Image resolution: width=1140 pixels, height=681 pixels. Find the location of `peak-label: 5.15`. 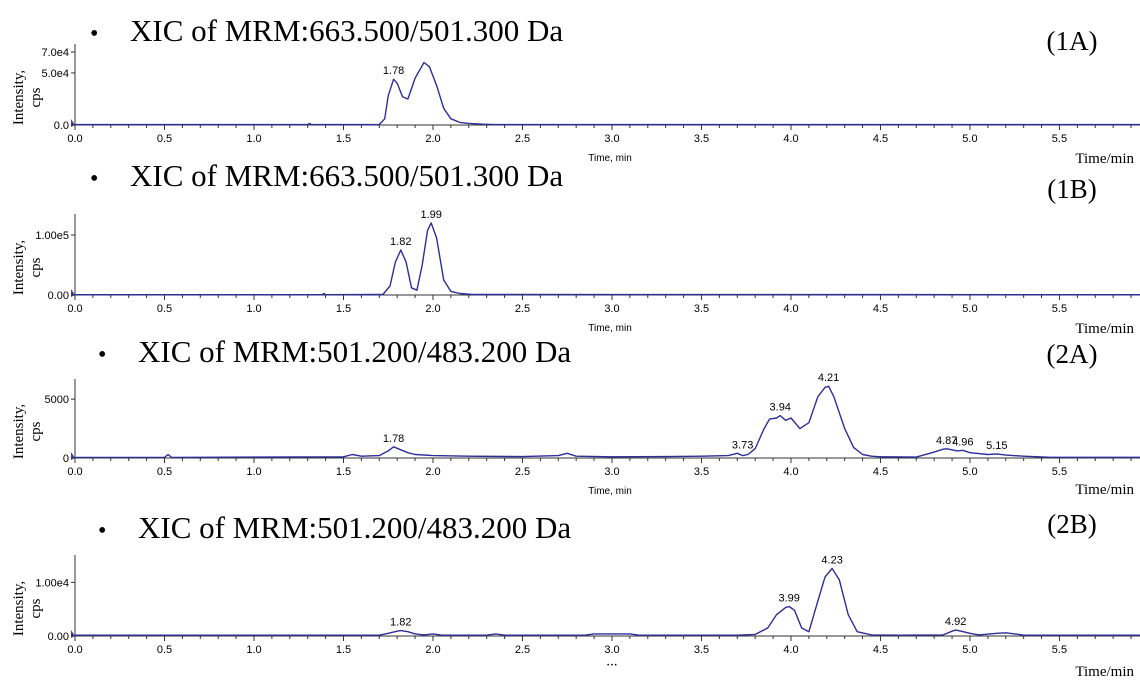

peak-label: 5.15 is located at coordinates (996, 446).